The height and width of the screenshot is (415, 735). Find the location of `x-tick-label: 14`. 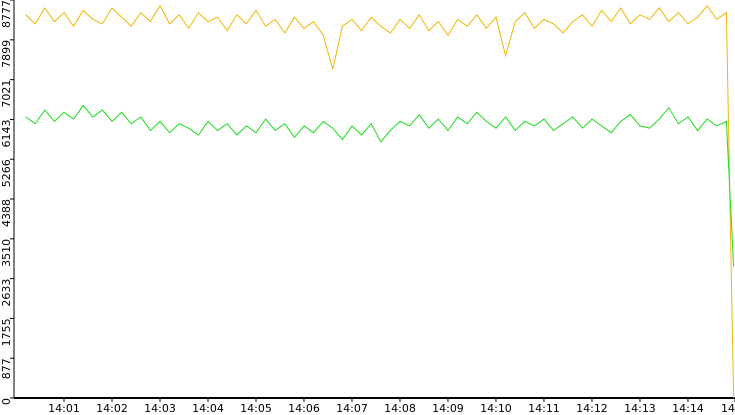

x-tick-label: 14 is located at coordinates (728, 408).